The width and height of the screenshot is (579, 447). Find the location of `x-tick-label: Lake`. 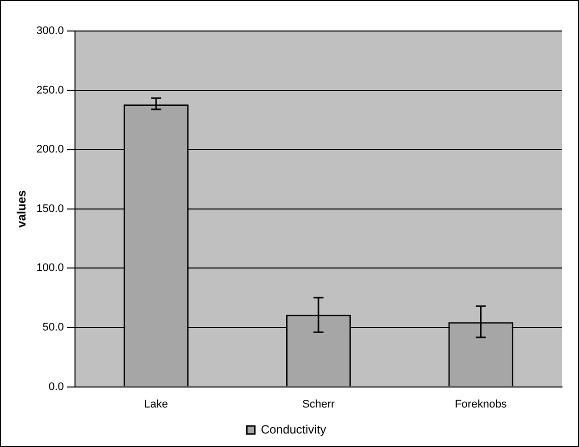

x-tick-label: Lake is located at coordinates (156, 404).